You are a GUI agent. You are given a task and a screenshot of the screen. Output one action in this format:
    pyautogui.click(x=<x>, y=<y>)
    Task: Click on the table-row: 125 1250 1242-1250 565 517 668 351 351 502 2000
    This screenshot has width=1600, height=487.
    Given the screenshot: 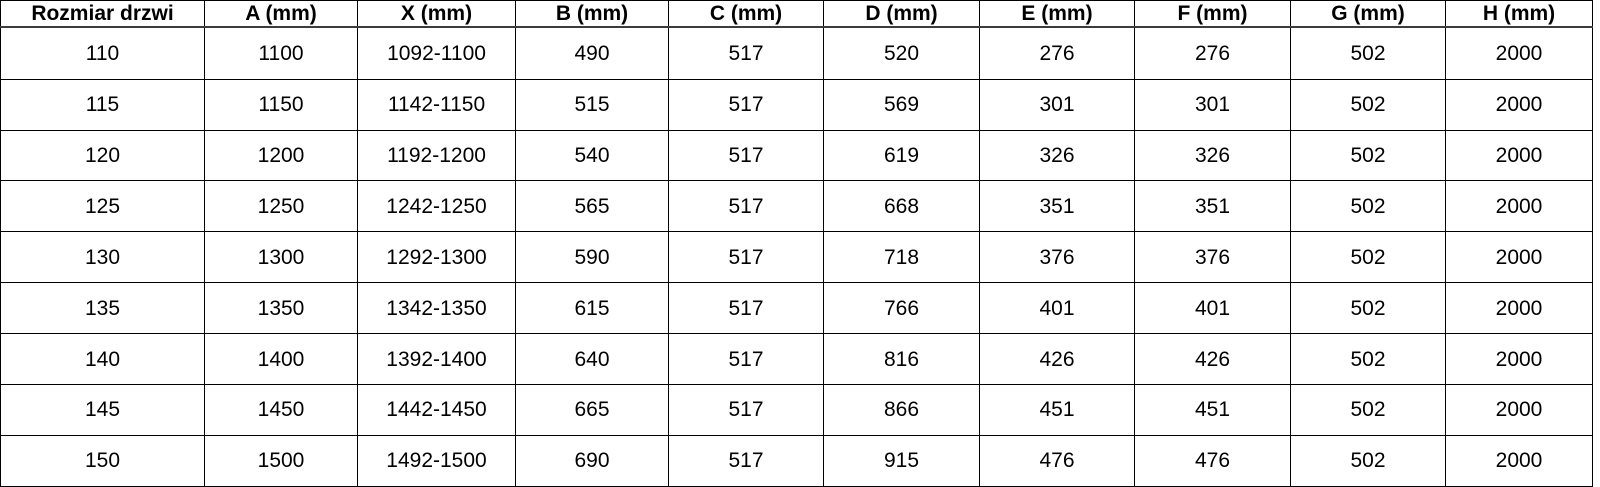 What is the action you would take?
    pyautogui.click(x=796, y=206)
    